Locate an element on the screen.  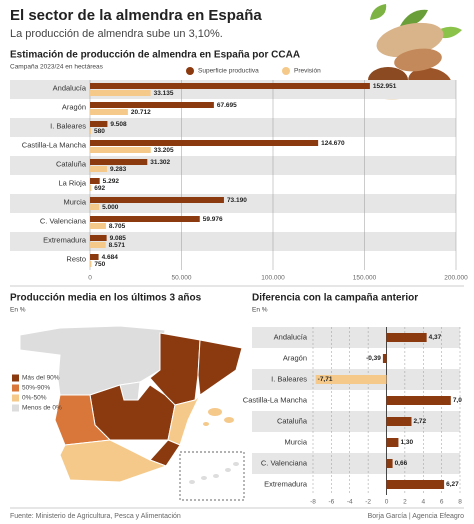
value-label: 5.292 is located at coordinates (111, 181).